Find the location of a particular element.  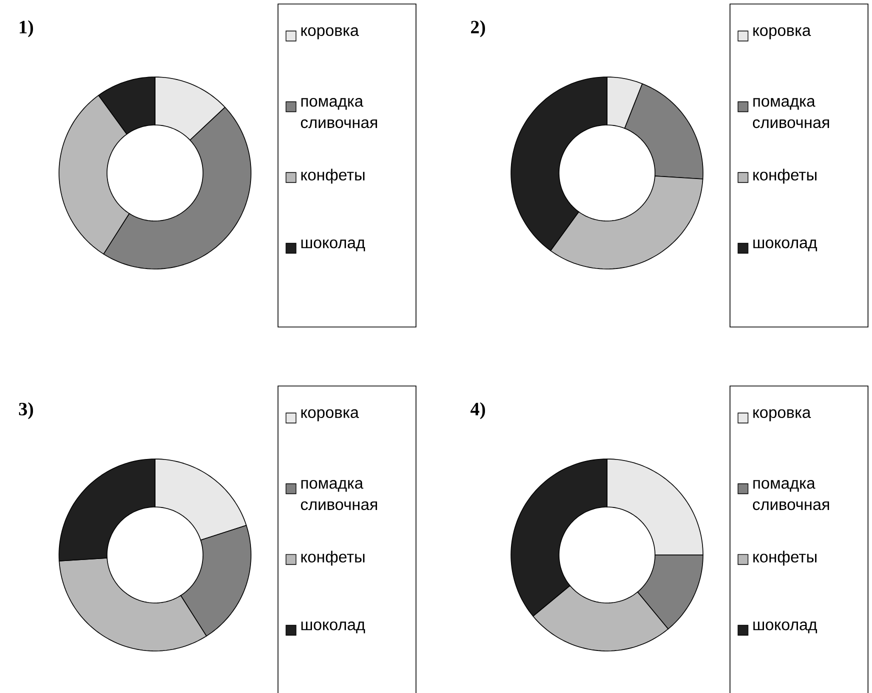

text: 4) is located at coordinates (477, 411).